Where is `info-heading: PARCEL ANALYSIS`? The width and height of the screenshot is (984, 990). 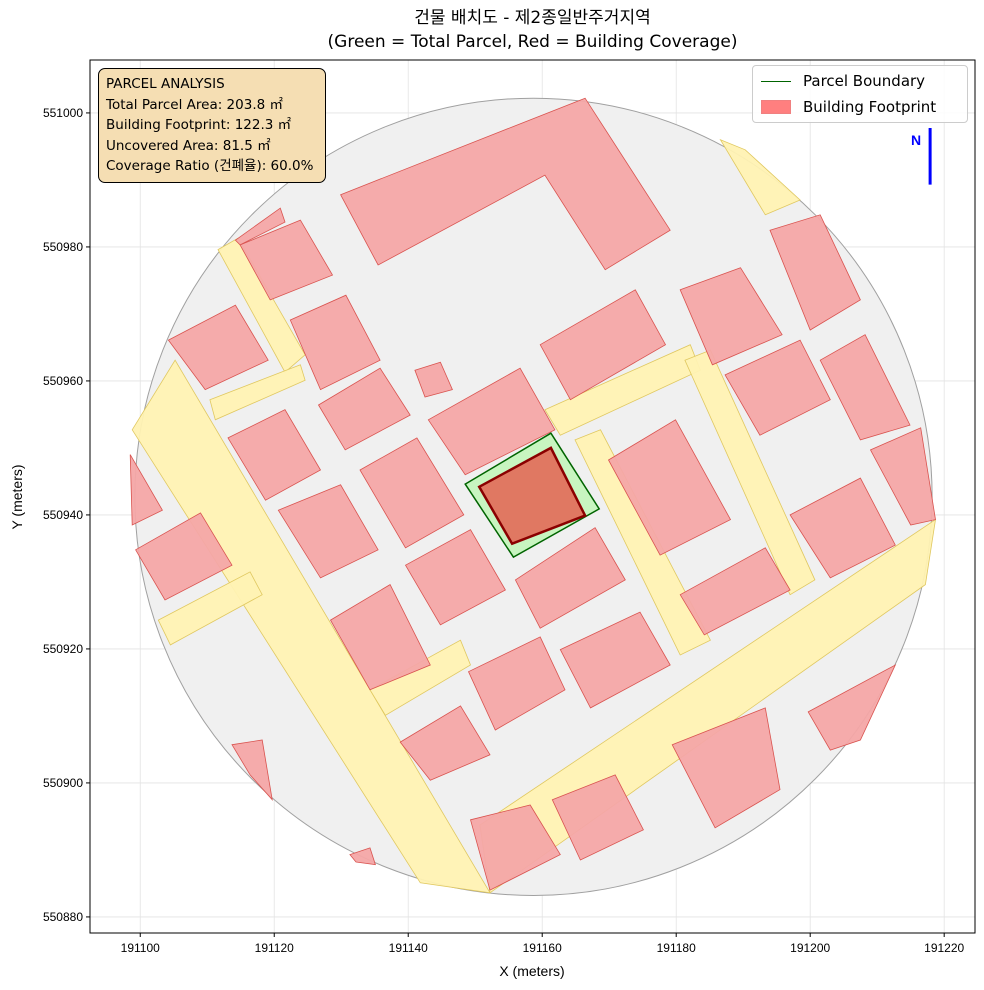
info-heading: PARCEL ANALYSIS is located at coordinates (165, 84).